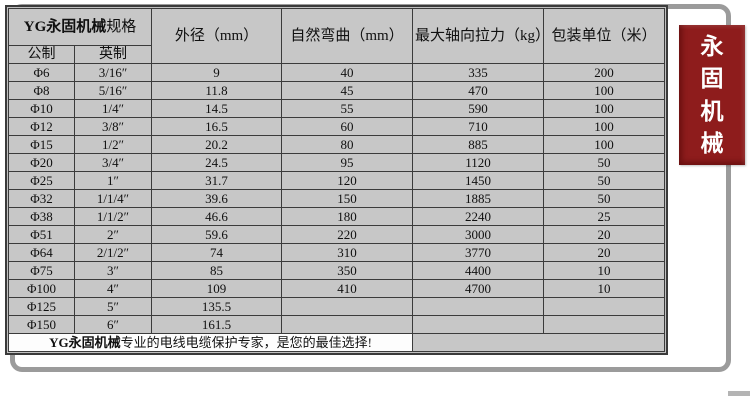 Image resolution: width=750 pixels, height=400 pixels. Describe the element at coordinates (478, 144) in the screenshot. I see `cell-pull: 885` at that location.